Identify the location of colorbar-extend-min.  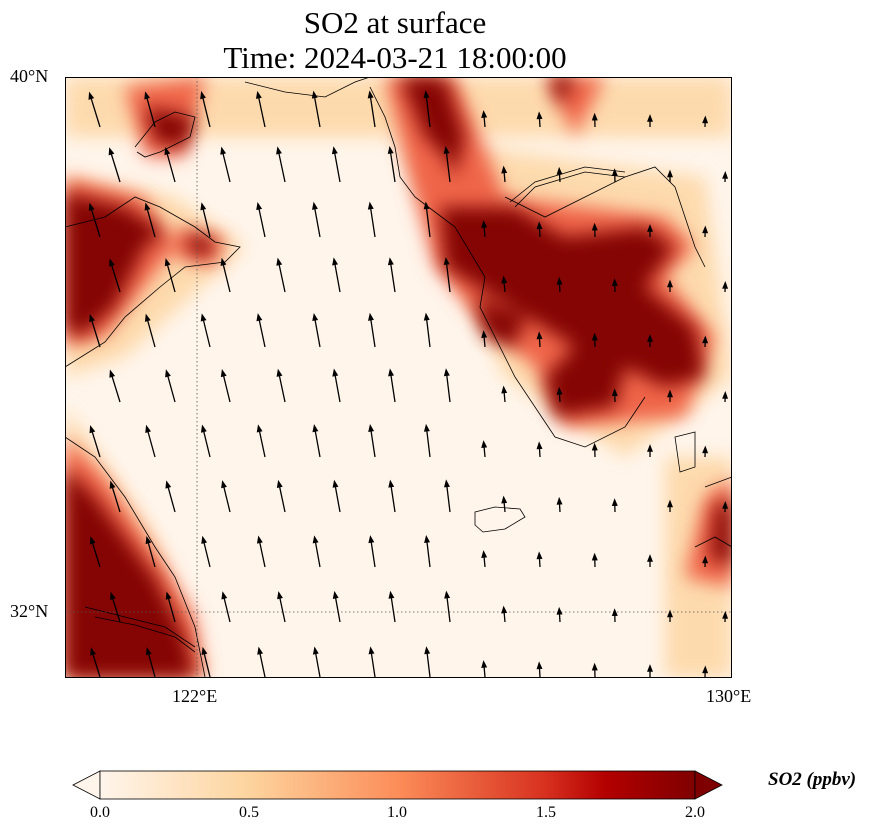
(86, 785).